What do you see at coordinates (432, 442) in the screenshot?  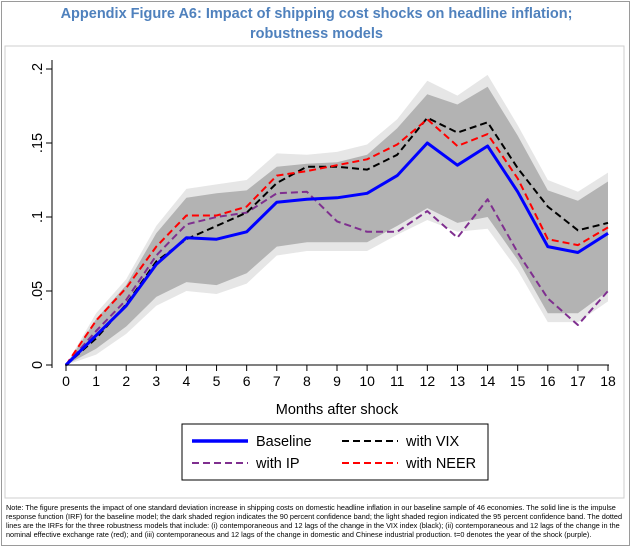 I see `legend-label: with VIX` at bounding box center [432, 442].